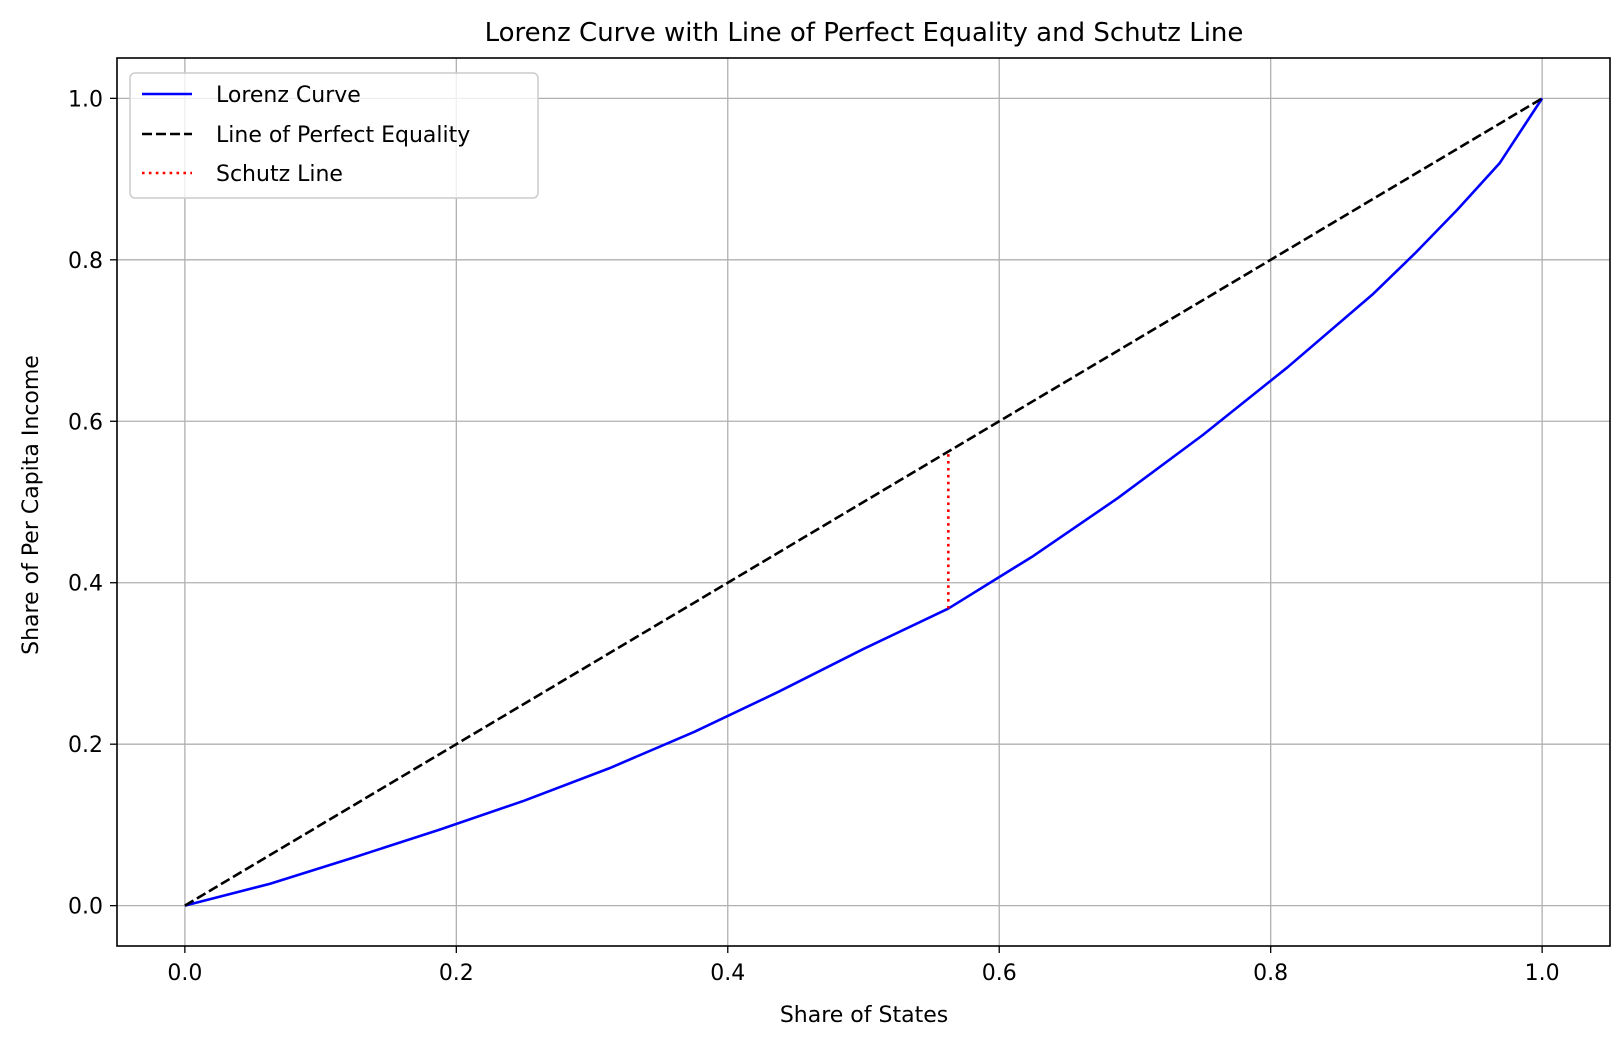  What do you see at coordinates (85, 745) in the screenshot?
I see `y-tick-label: 0.2` at bounding box center [85, 745].